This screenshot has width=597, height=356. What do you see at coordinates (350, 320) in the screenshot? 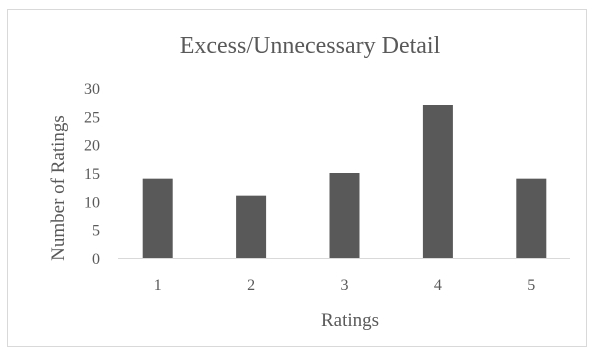
I see `x-axis-title: Ratings` at bounding box center [350, 320].